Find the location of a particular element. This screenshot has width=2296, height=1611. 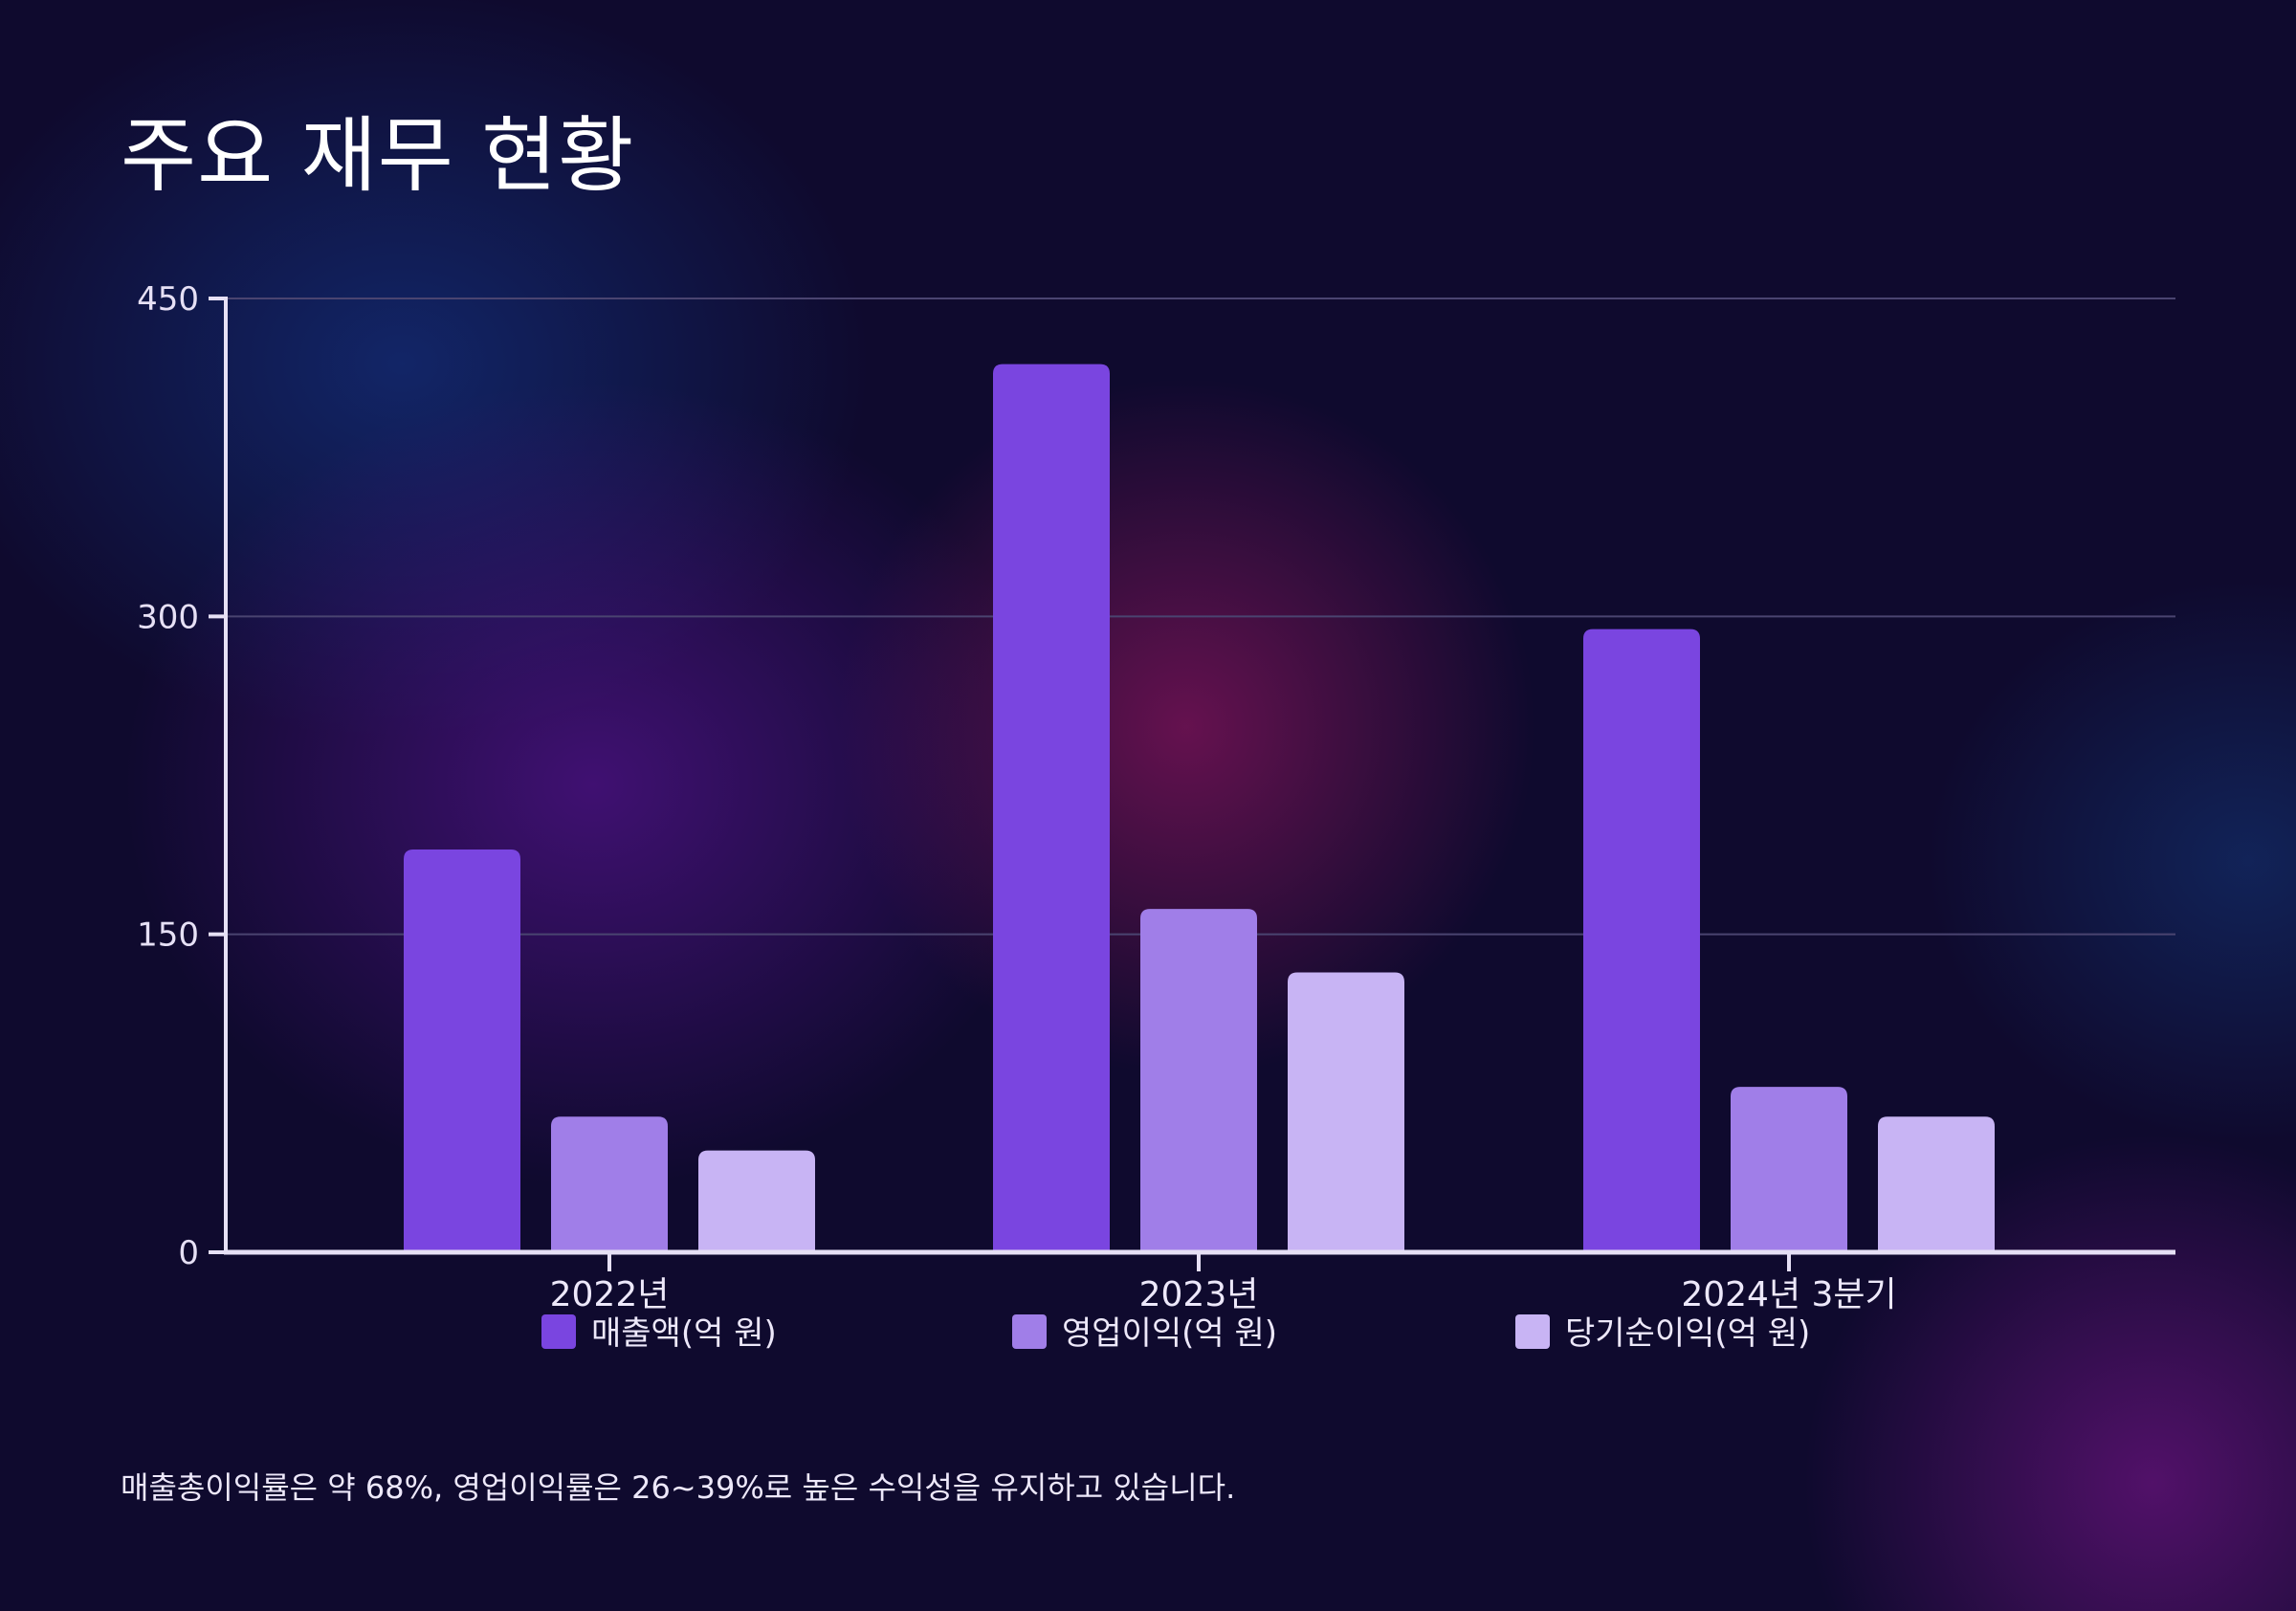

x-tick-labels: 2022년 2023년 2024년 3분기 is located at coordinates (1223, 1295).